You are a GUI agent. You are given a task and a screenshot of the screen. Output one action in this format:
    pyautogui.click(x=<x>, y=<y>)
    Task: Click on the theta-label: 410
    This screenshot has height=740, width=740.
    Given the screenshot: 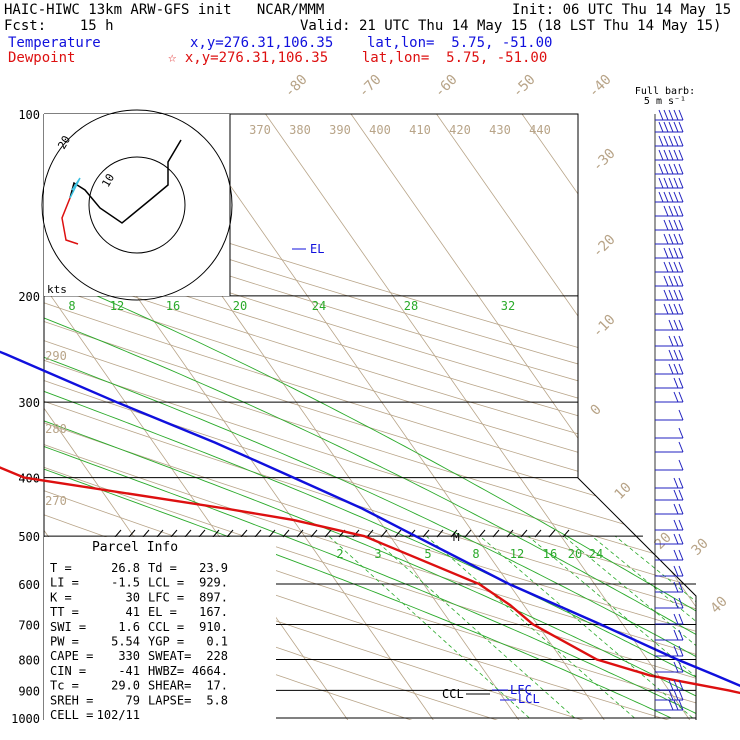 What is the action you would take?
    pyautogui.click(x=420, y=130)
    